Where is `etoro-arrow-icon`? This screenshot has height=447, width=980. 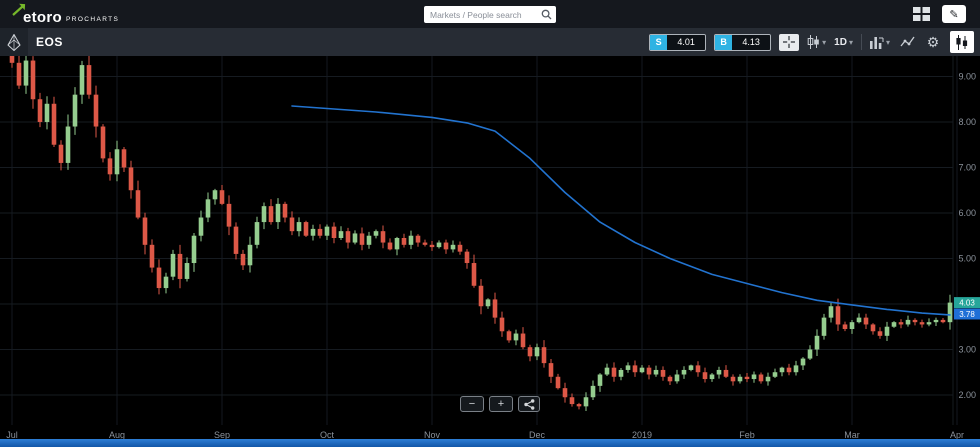
etoro-arrow-icon is located at coordinates (19, 9).